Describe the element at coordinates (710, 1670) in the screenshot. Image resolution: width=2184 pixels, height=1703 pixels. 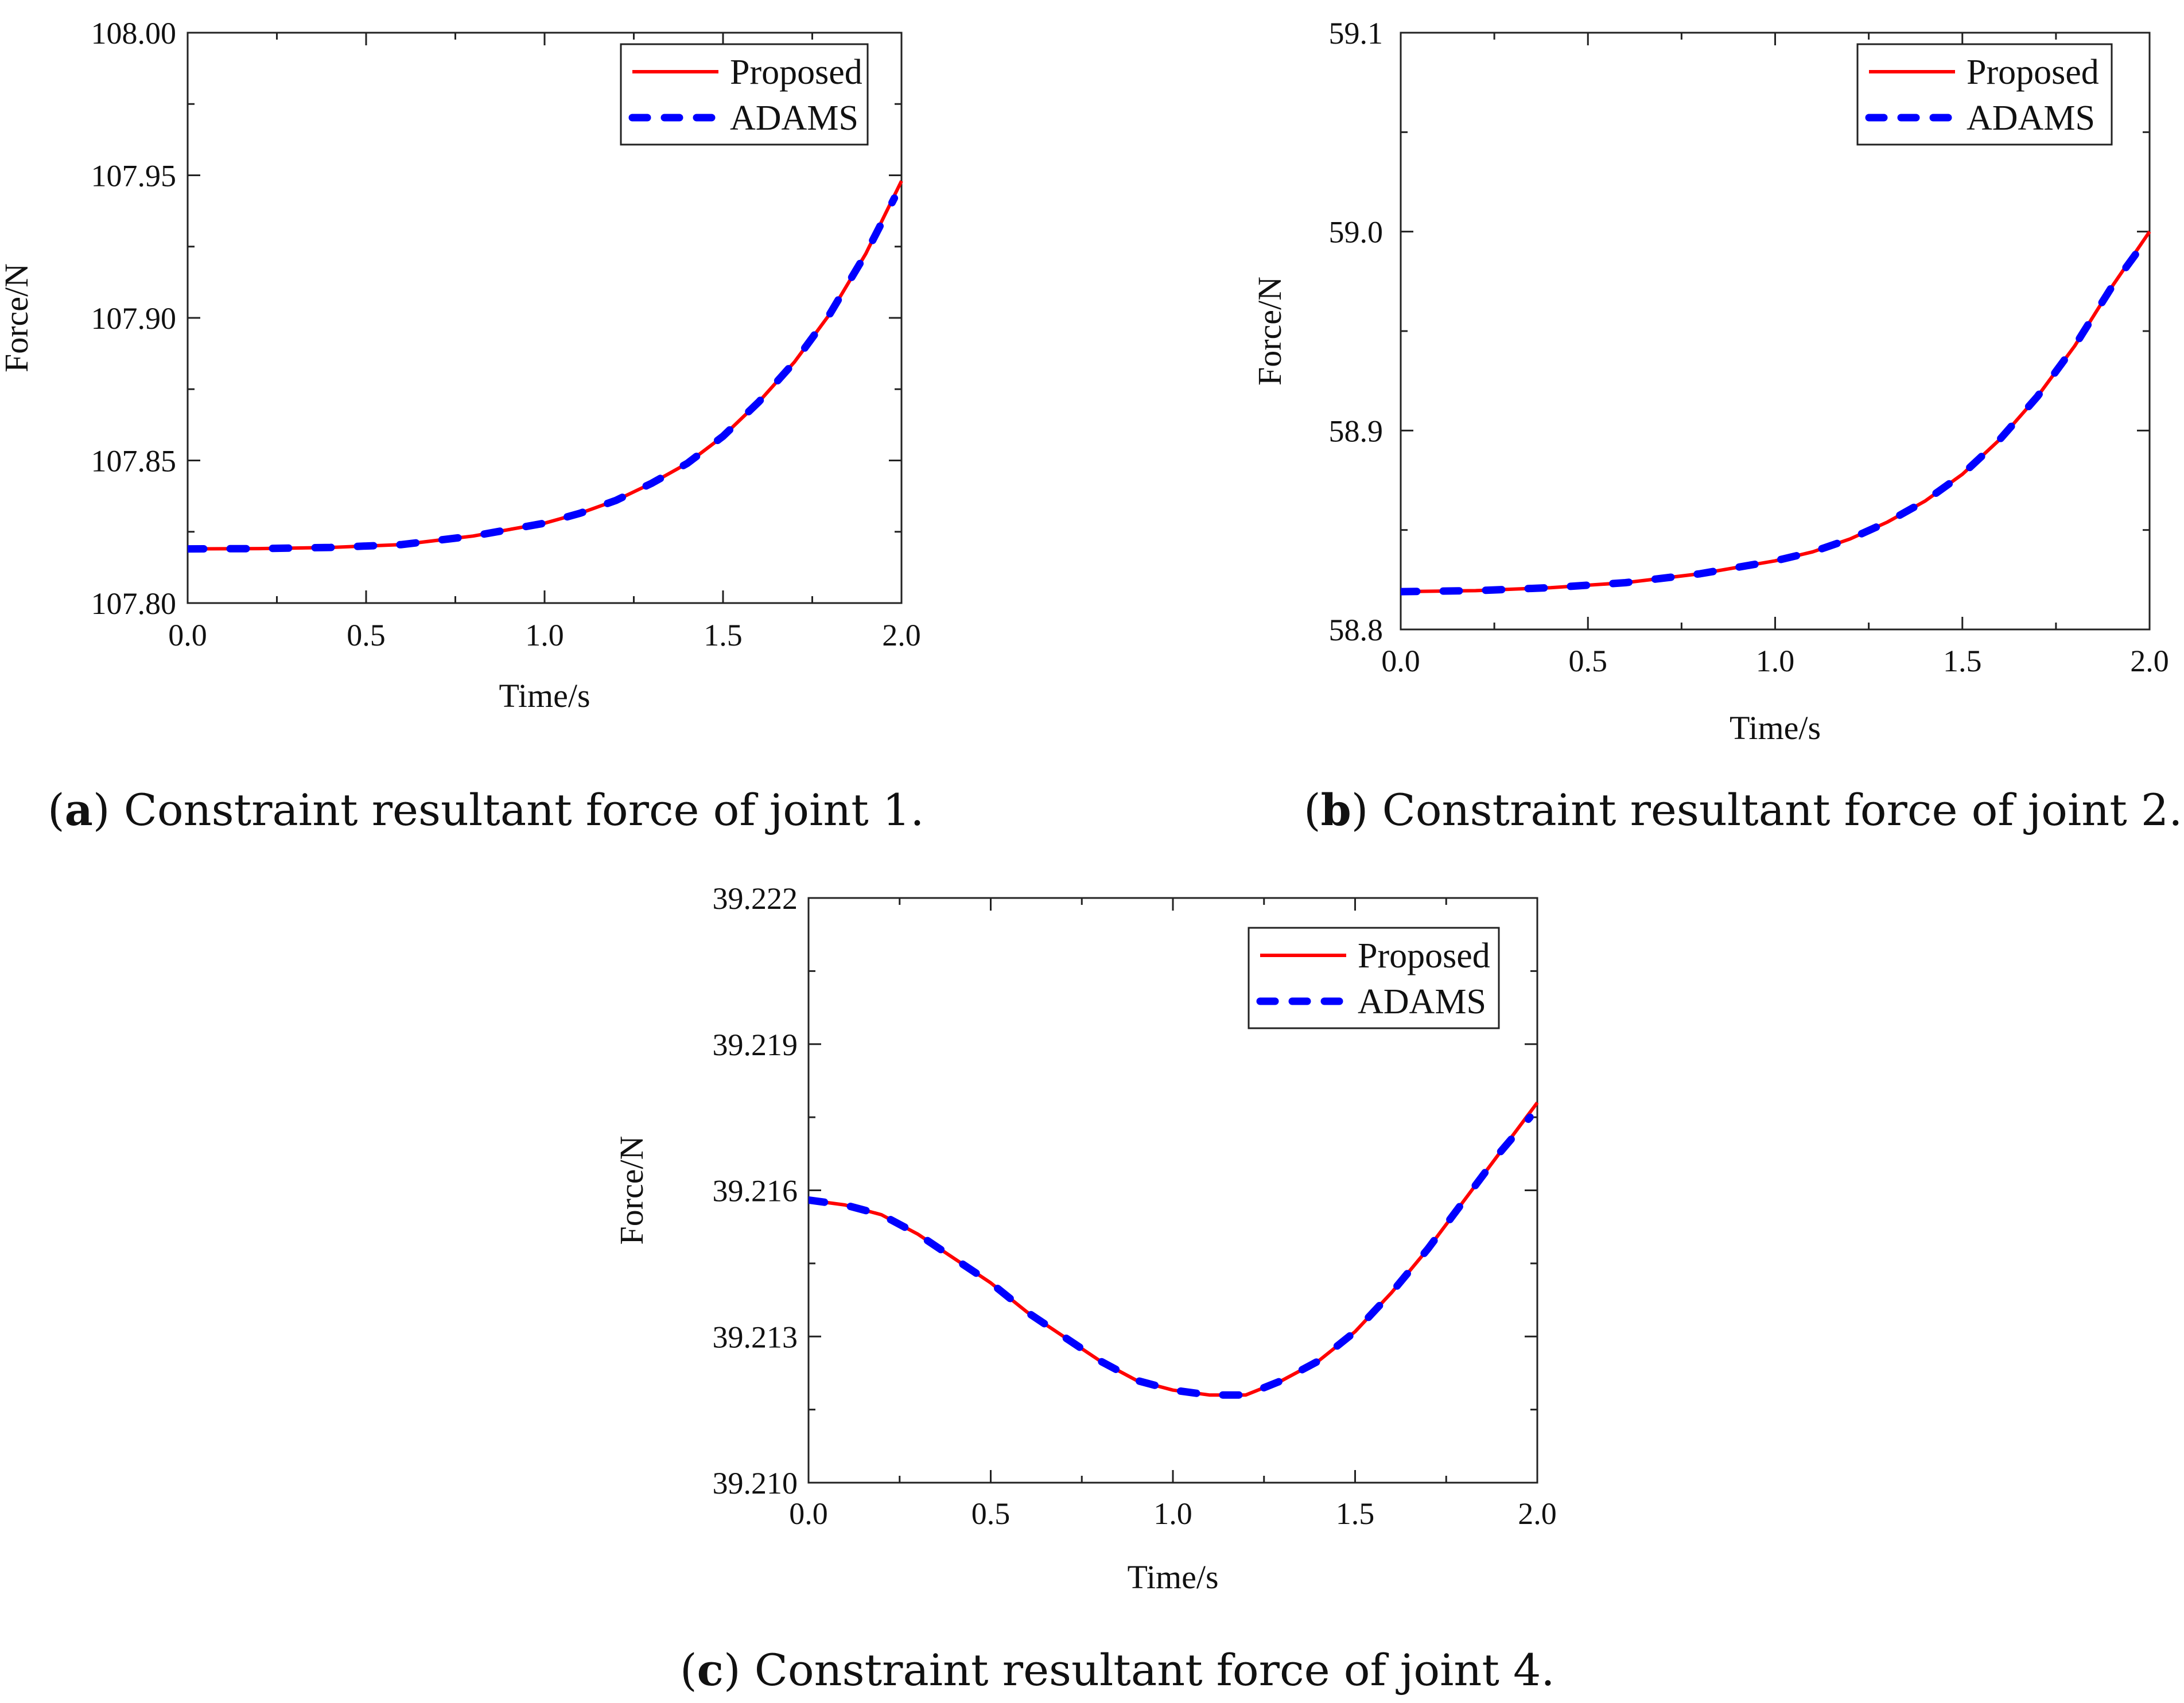
I see `caption-letter: c` at that location.